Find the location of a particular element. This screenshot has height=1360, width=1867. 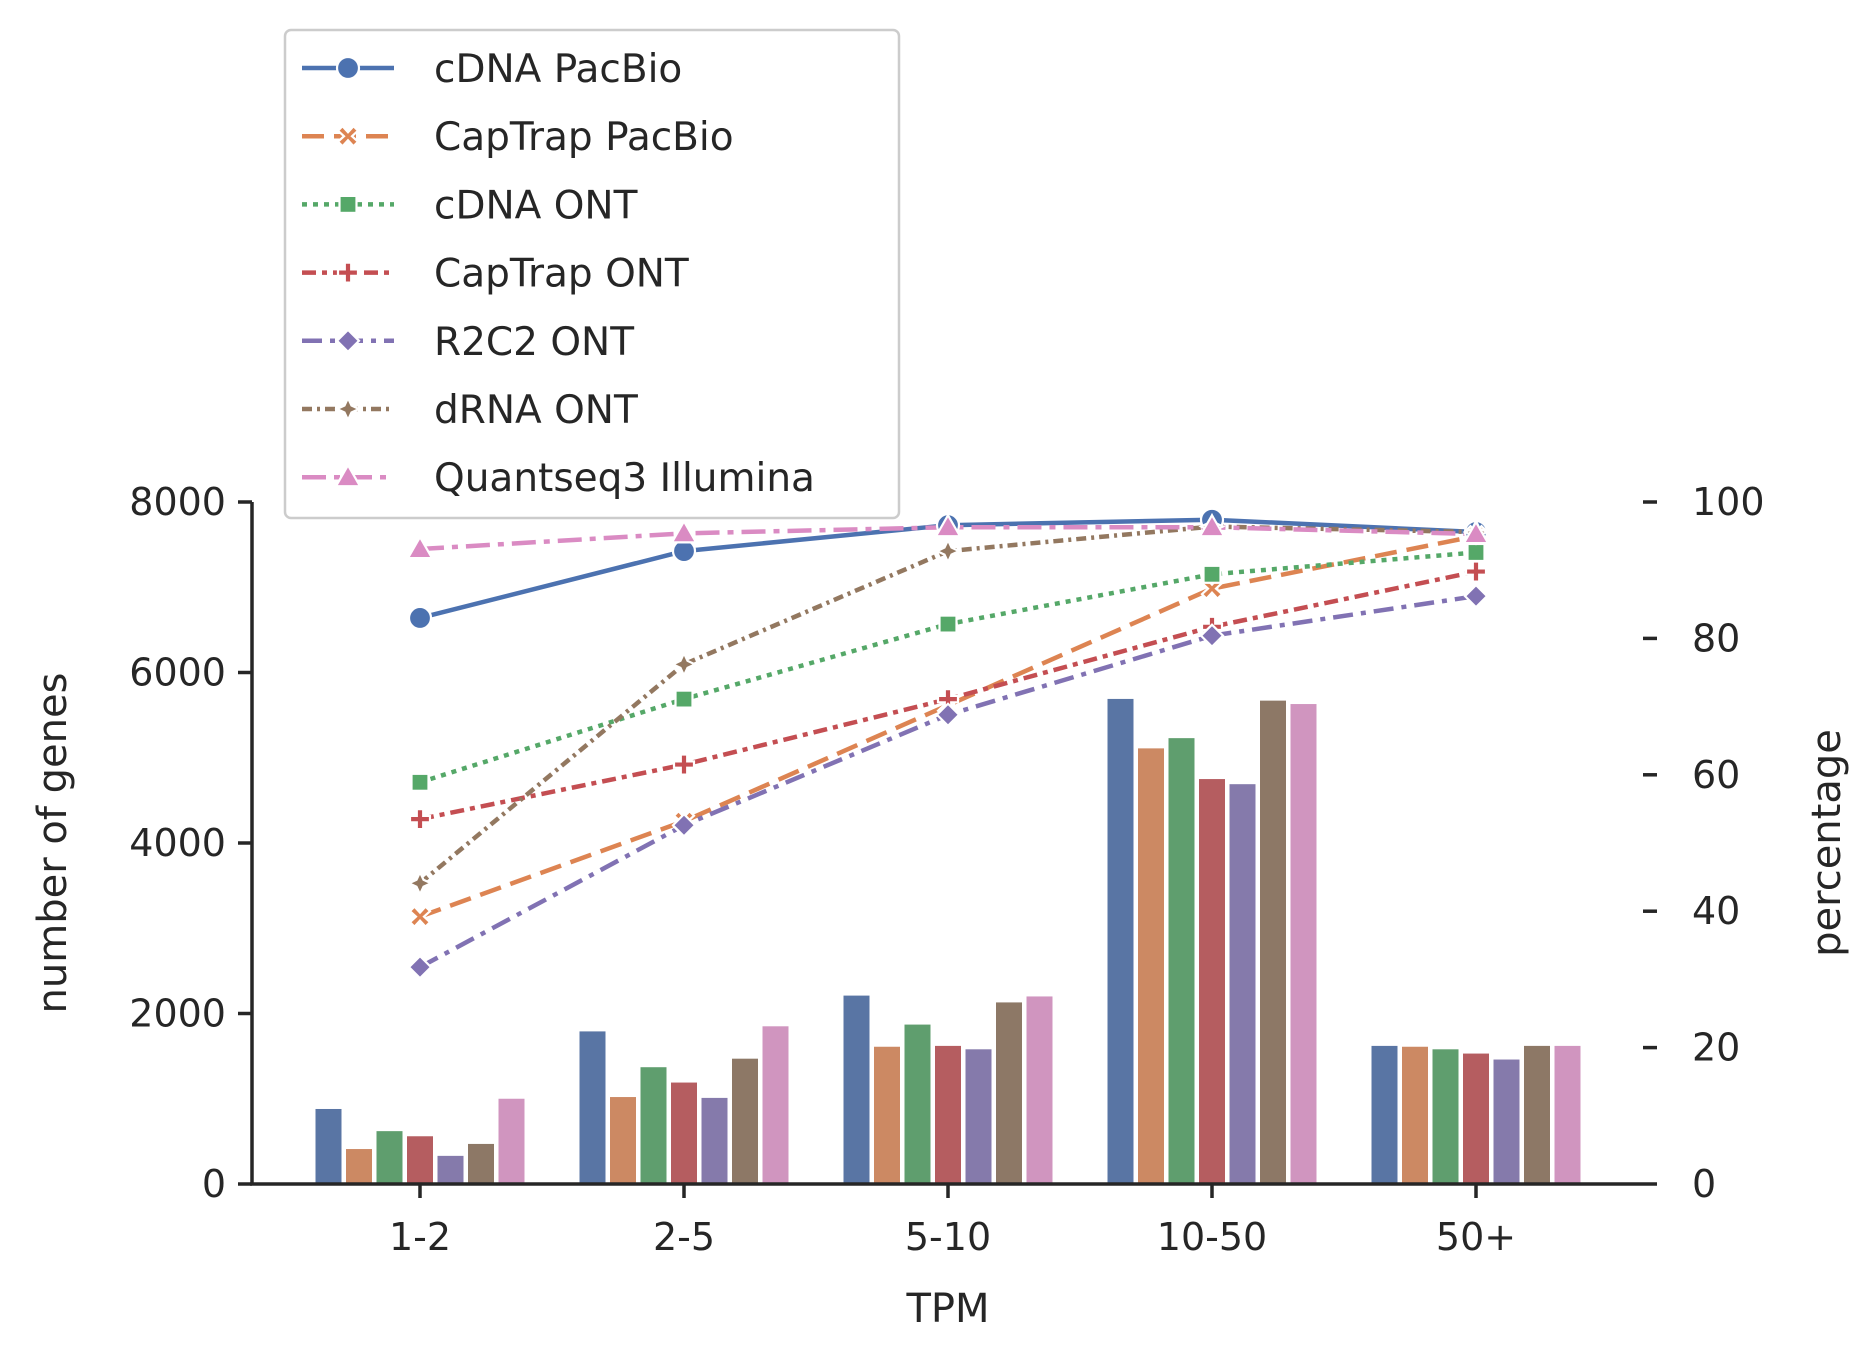

bar-cdna-pacbio-50+ is located at coordinates (1384, 1114).